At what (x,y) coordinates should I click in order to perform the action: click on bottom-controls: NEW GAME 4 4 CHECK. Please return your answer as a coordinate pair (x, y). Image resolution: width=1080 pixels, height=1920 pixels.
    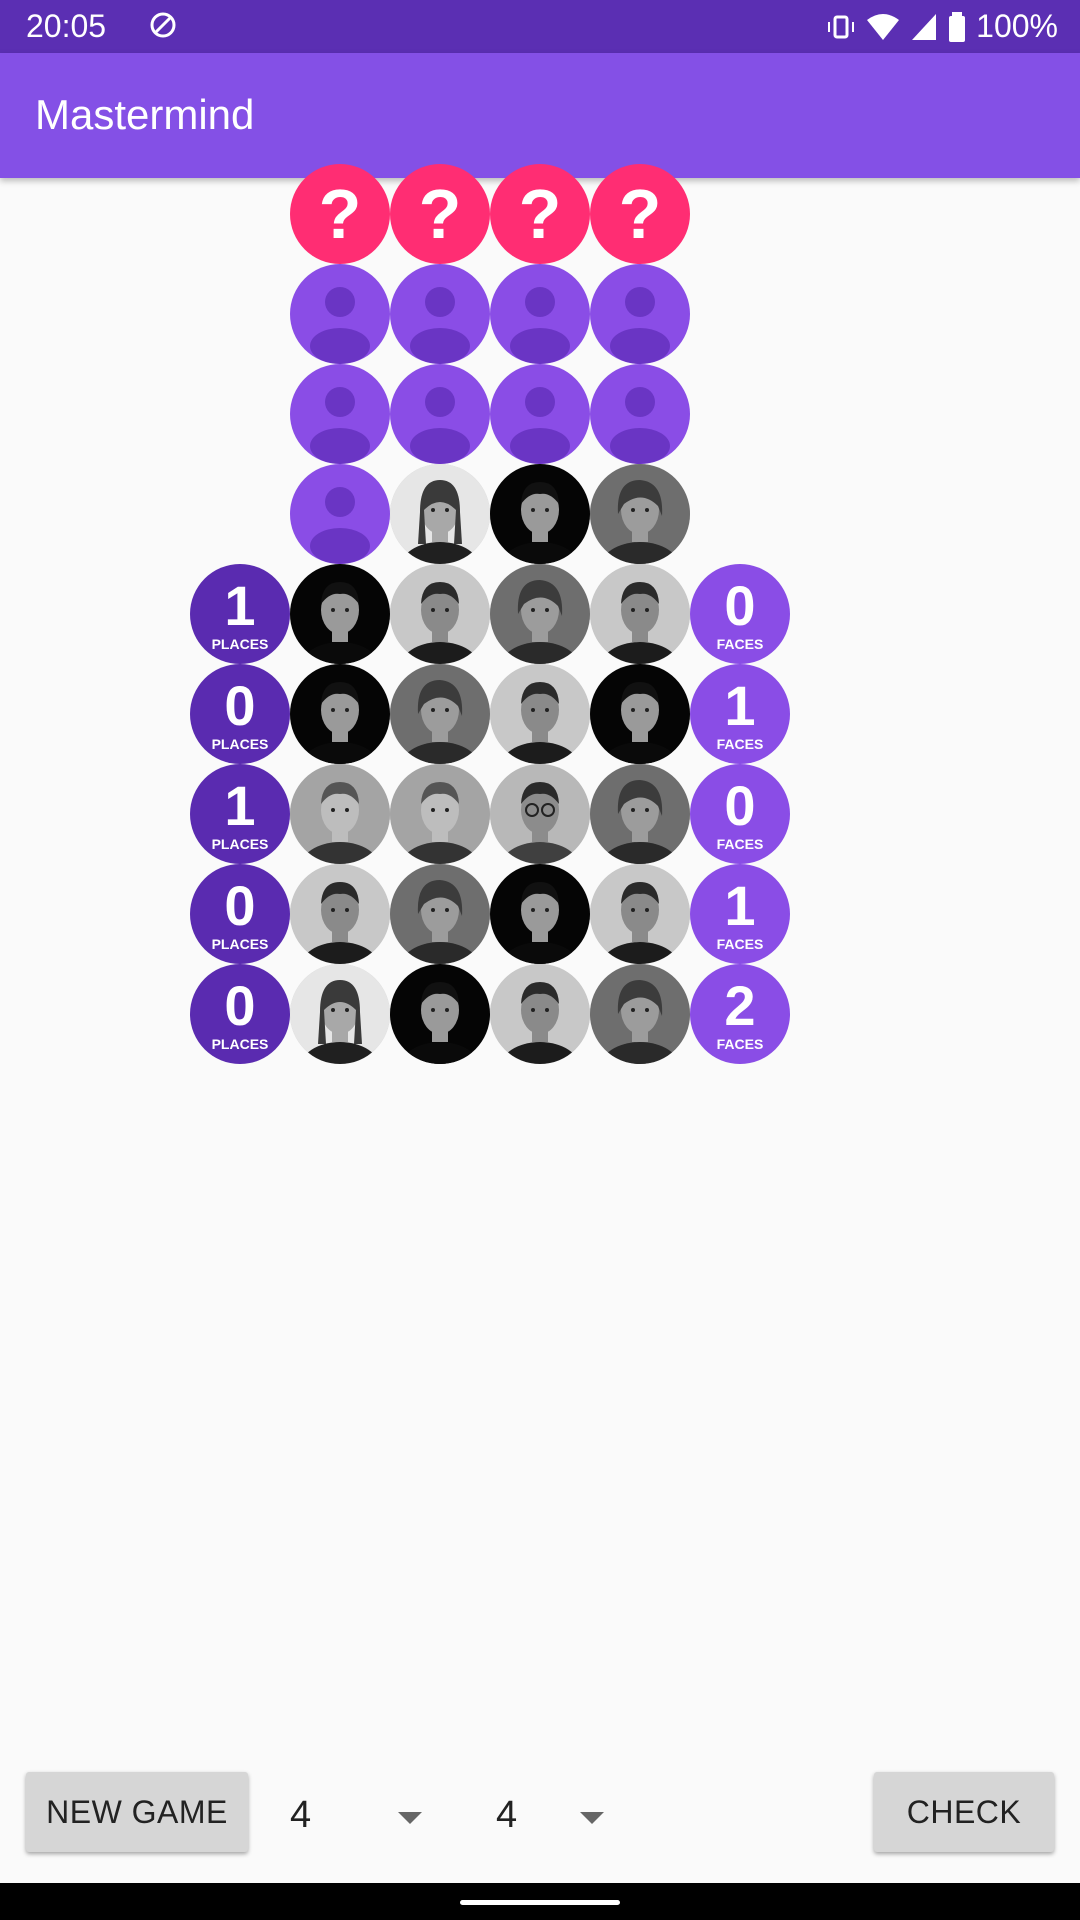
    Looking at the image, I should click on (540, 1820).